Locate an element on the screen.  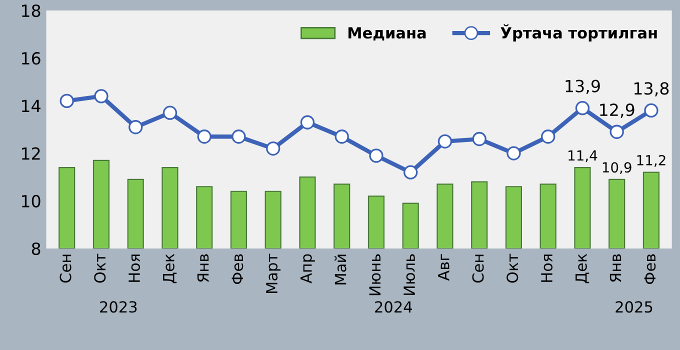
x-tick-label: Апр is located at coordinates (307, 269).